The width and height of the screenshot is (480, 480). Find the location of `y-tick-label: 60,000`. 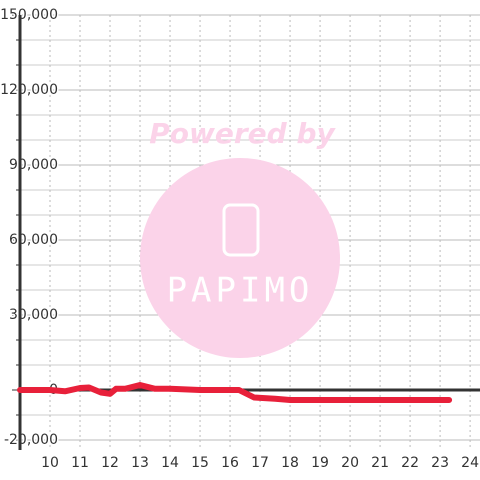

y-tick-label: 60,000 is located at coordinates (33, 240).